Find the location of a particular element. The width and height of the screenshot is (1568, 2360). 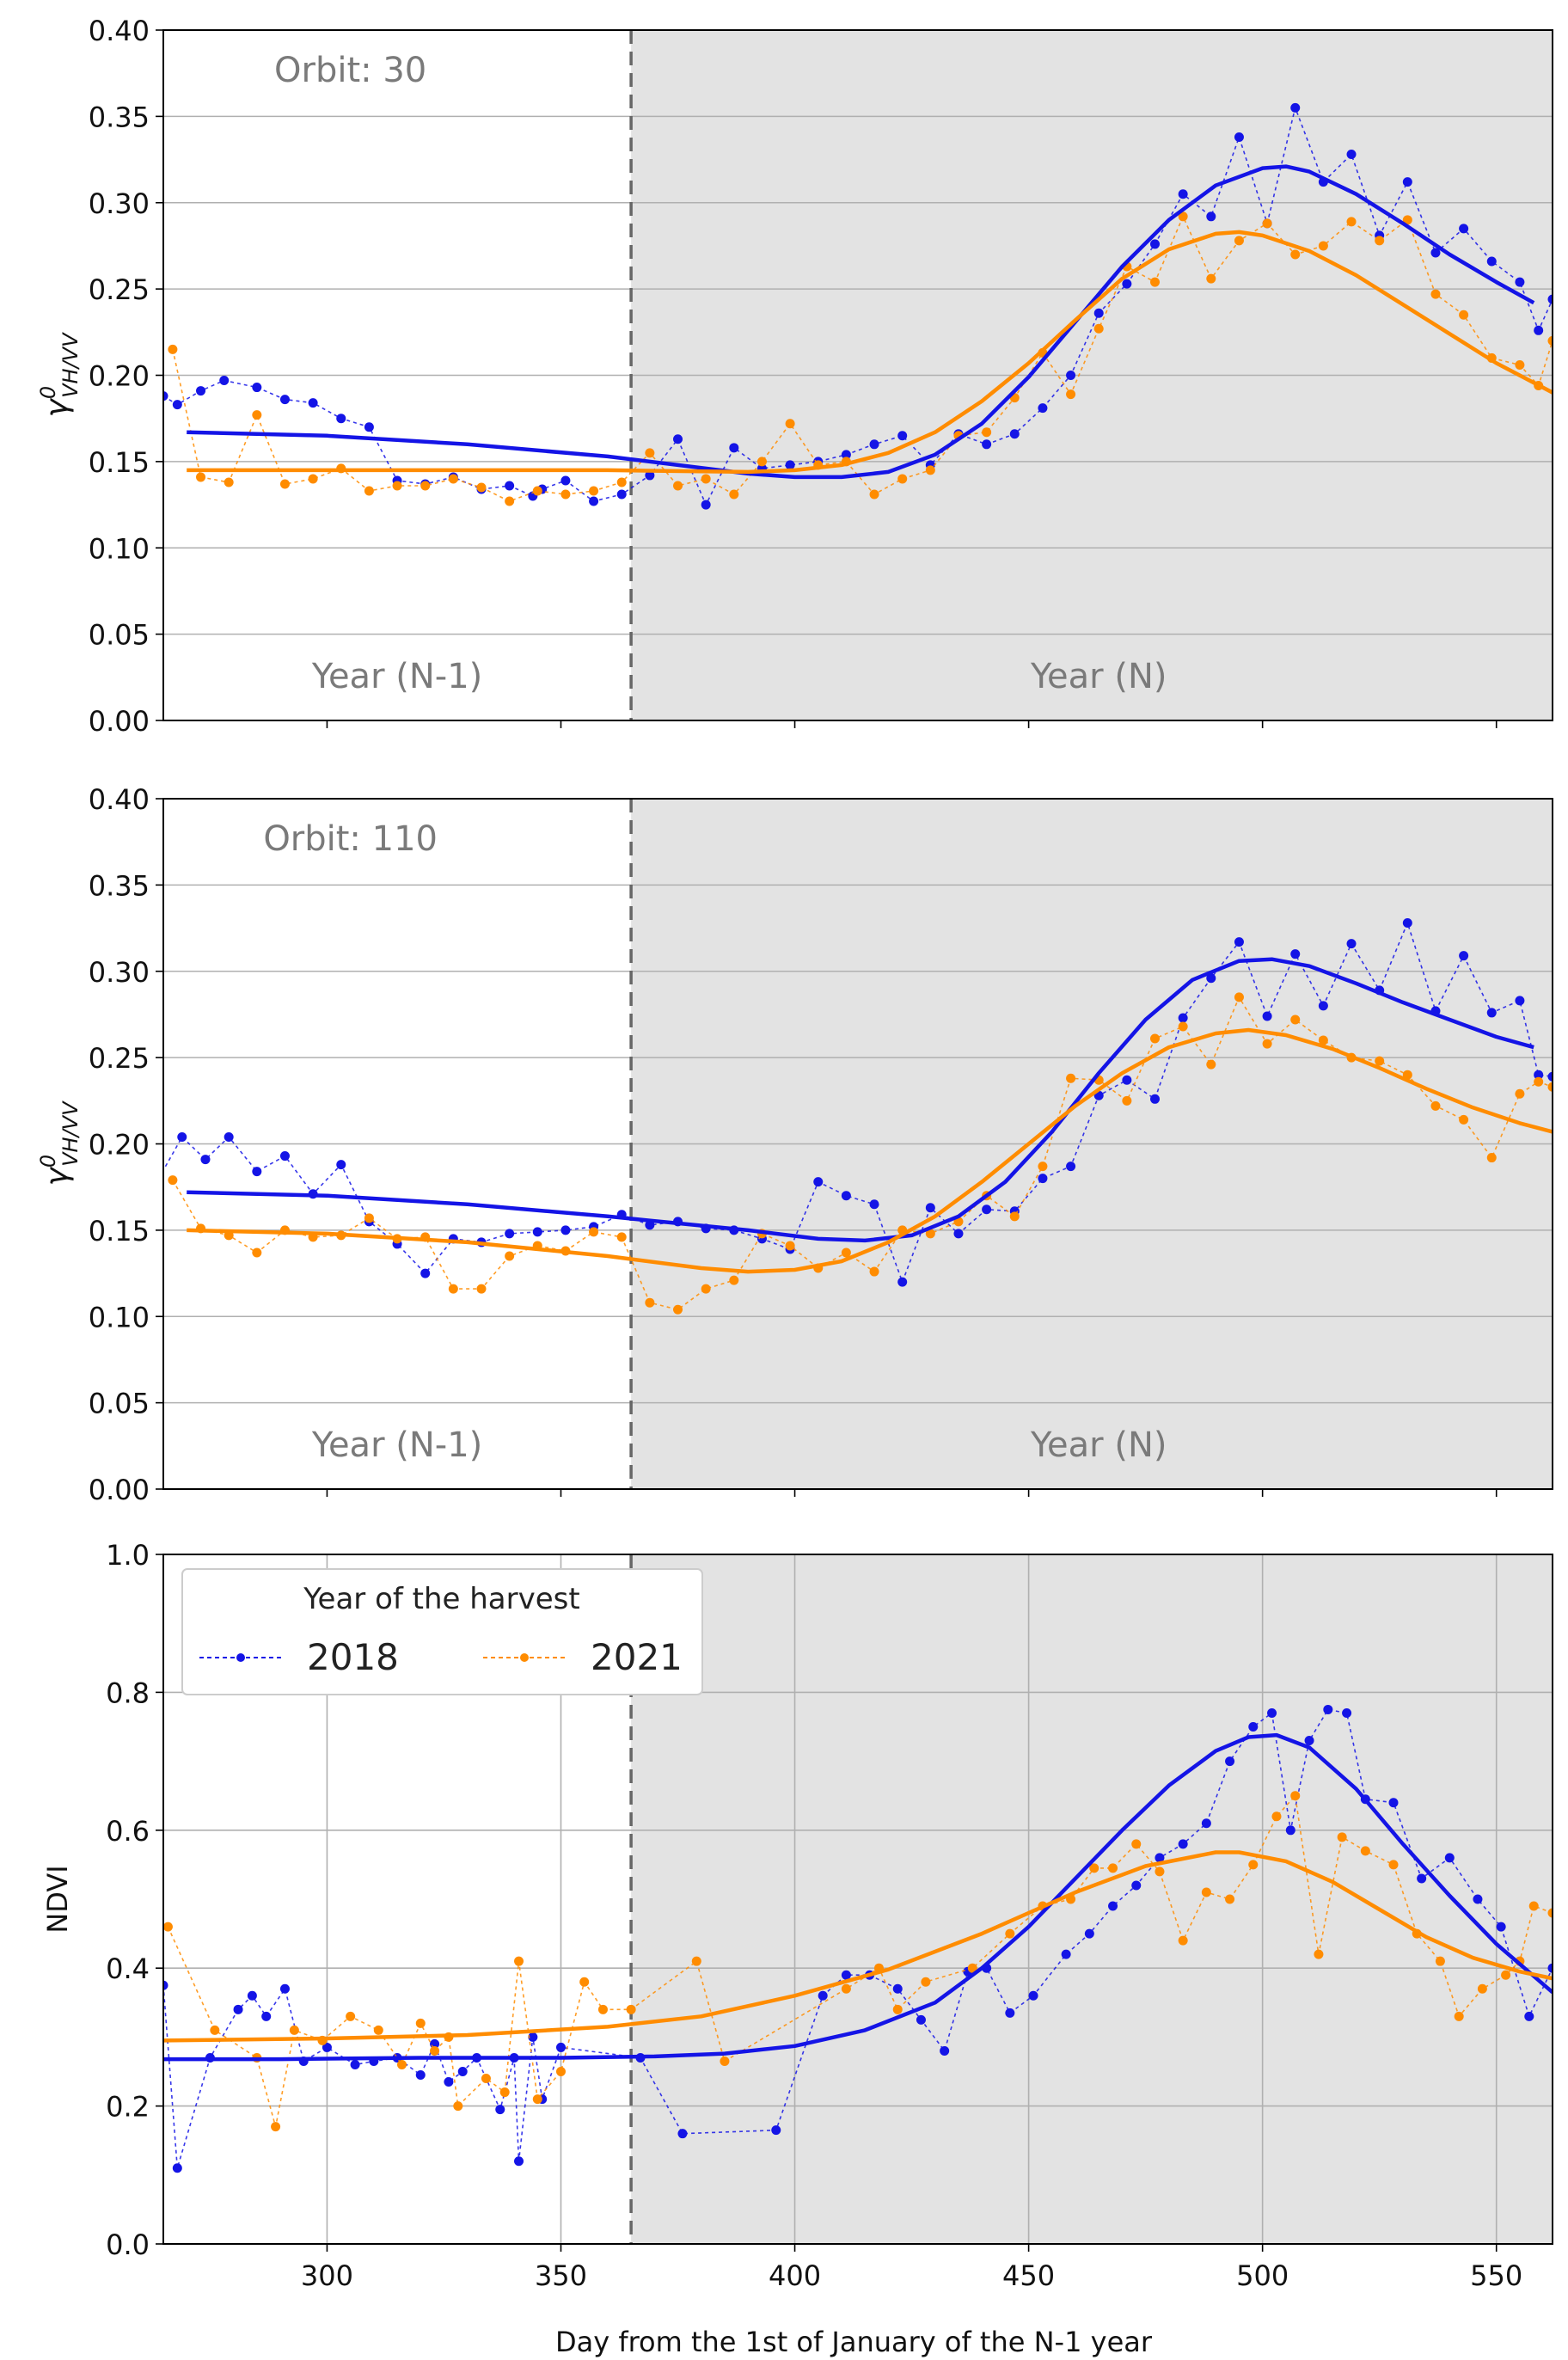

legend-frame is located at coordinates (442, 1631).